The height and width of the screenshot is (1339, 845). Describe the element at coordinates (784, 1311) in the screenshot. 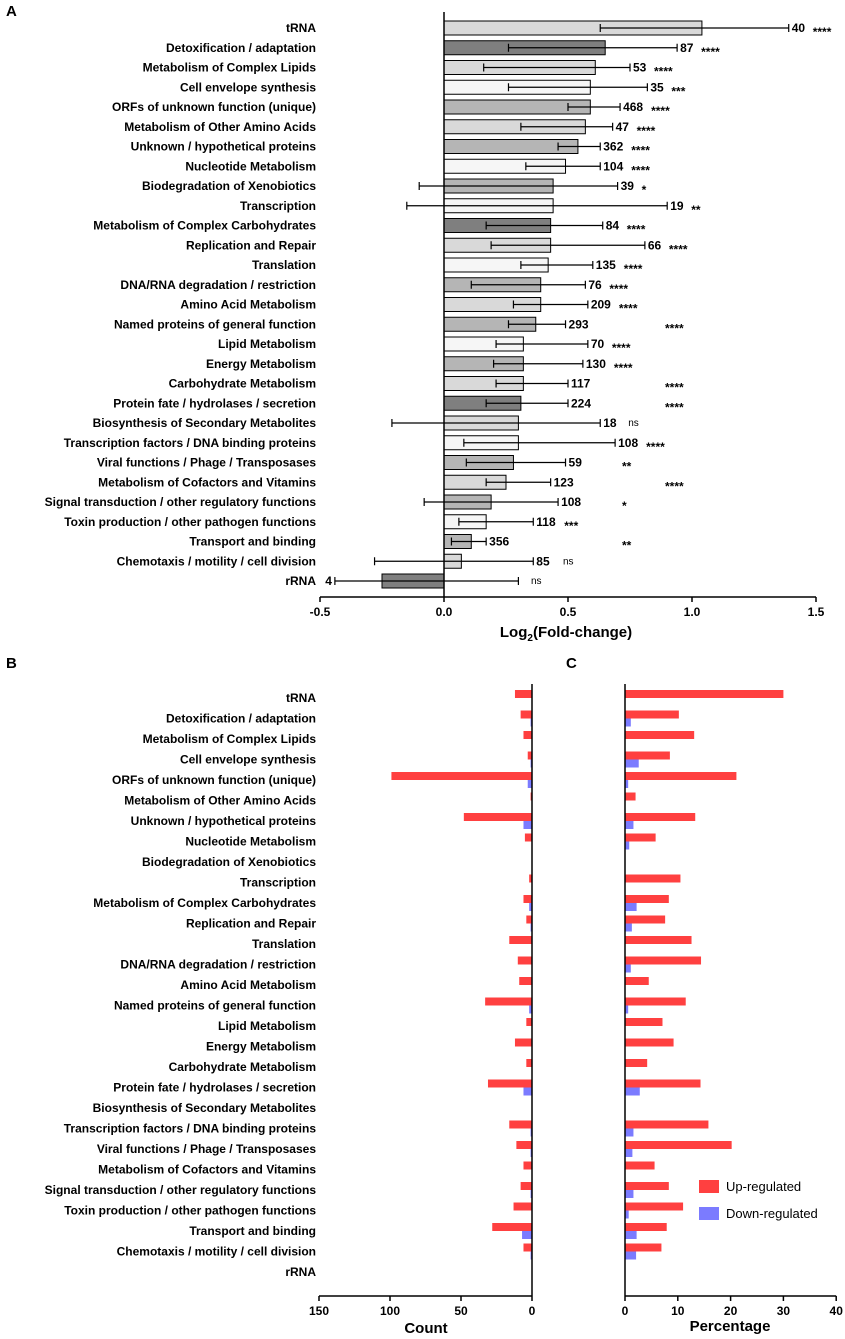

I see `x-tick-label-c: 30` at that location.